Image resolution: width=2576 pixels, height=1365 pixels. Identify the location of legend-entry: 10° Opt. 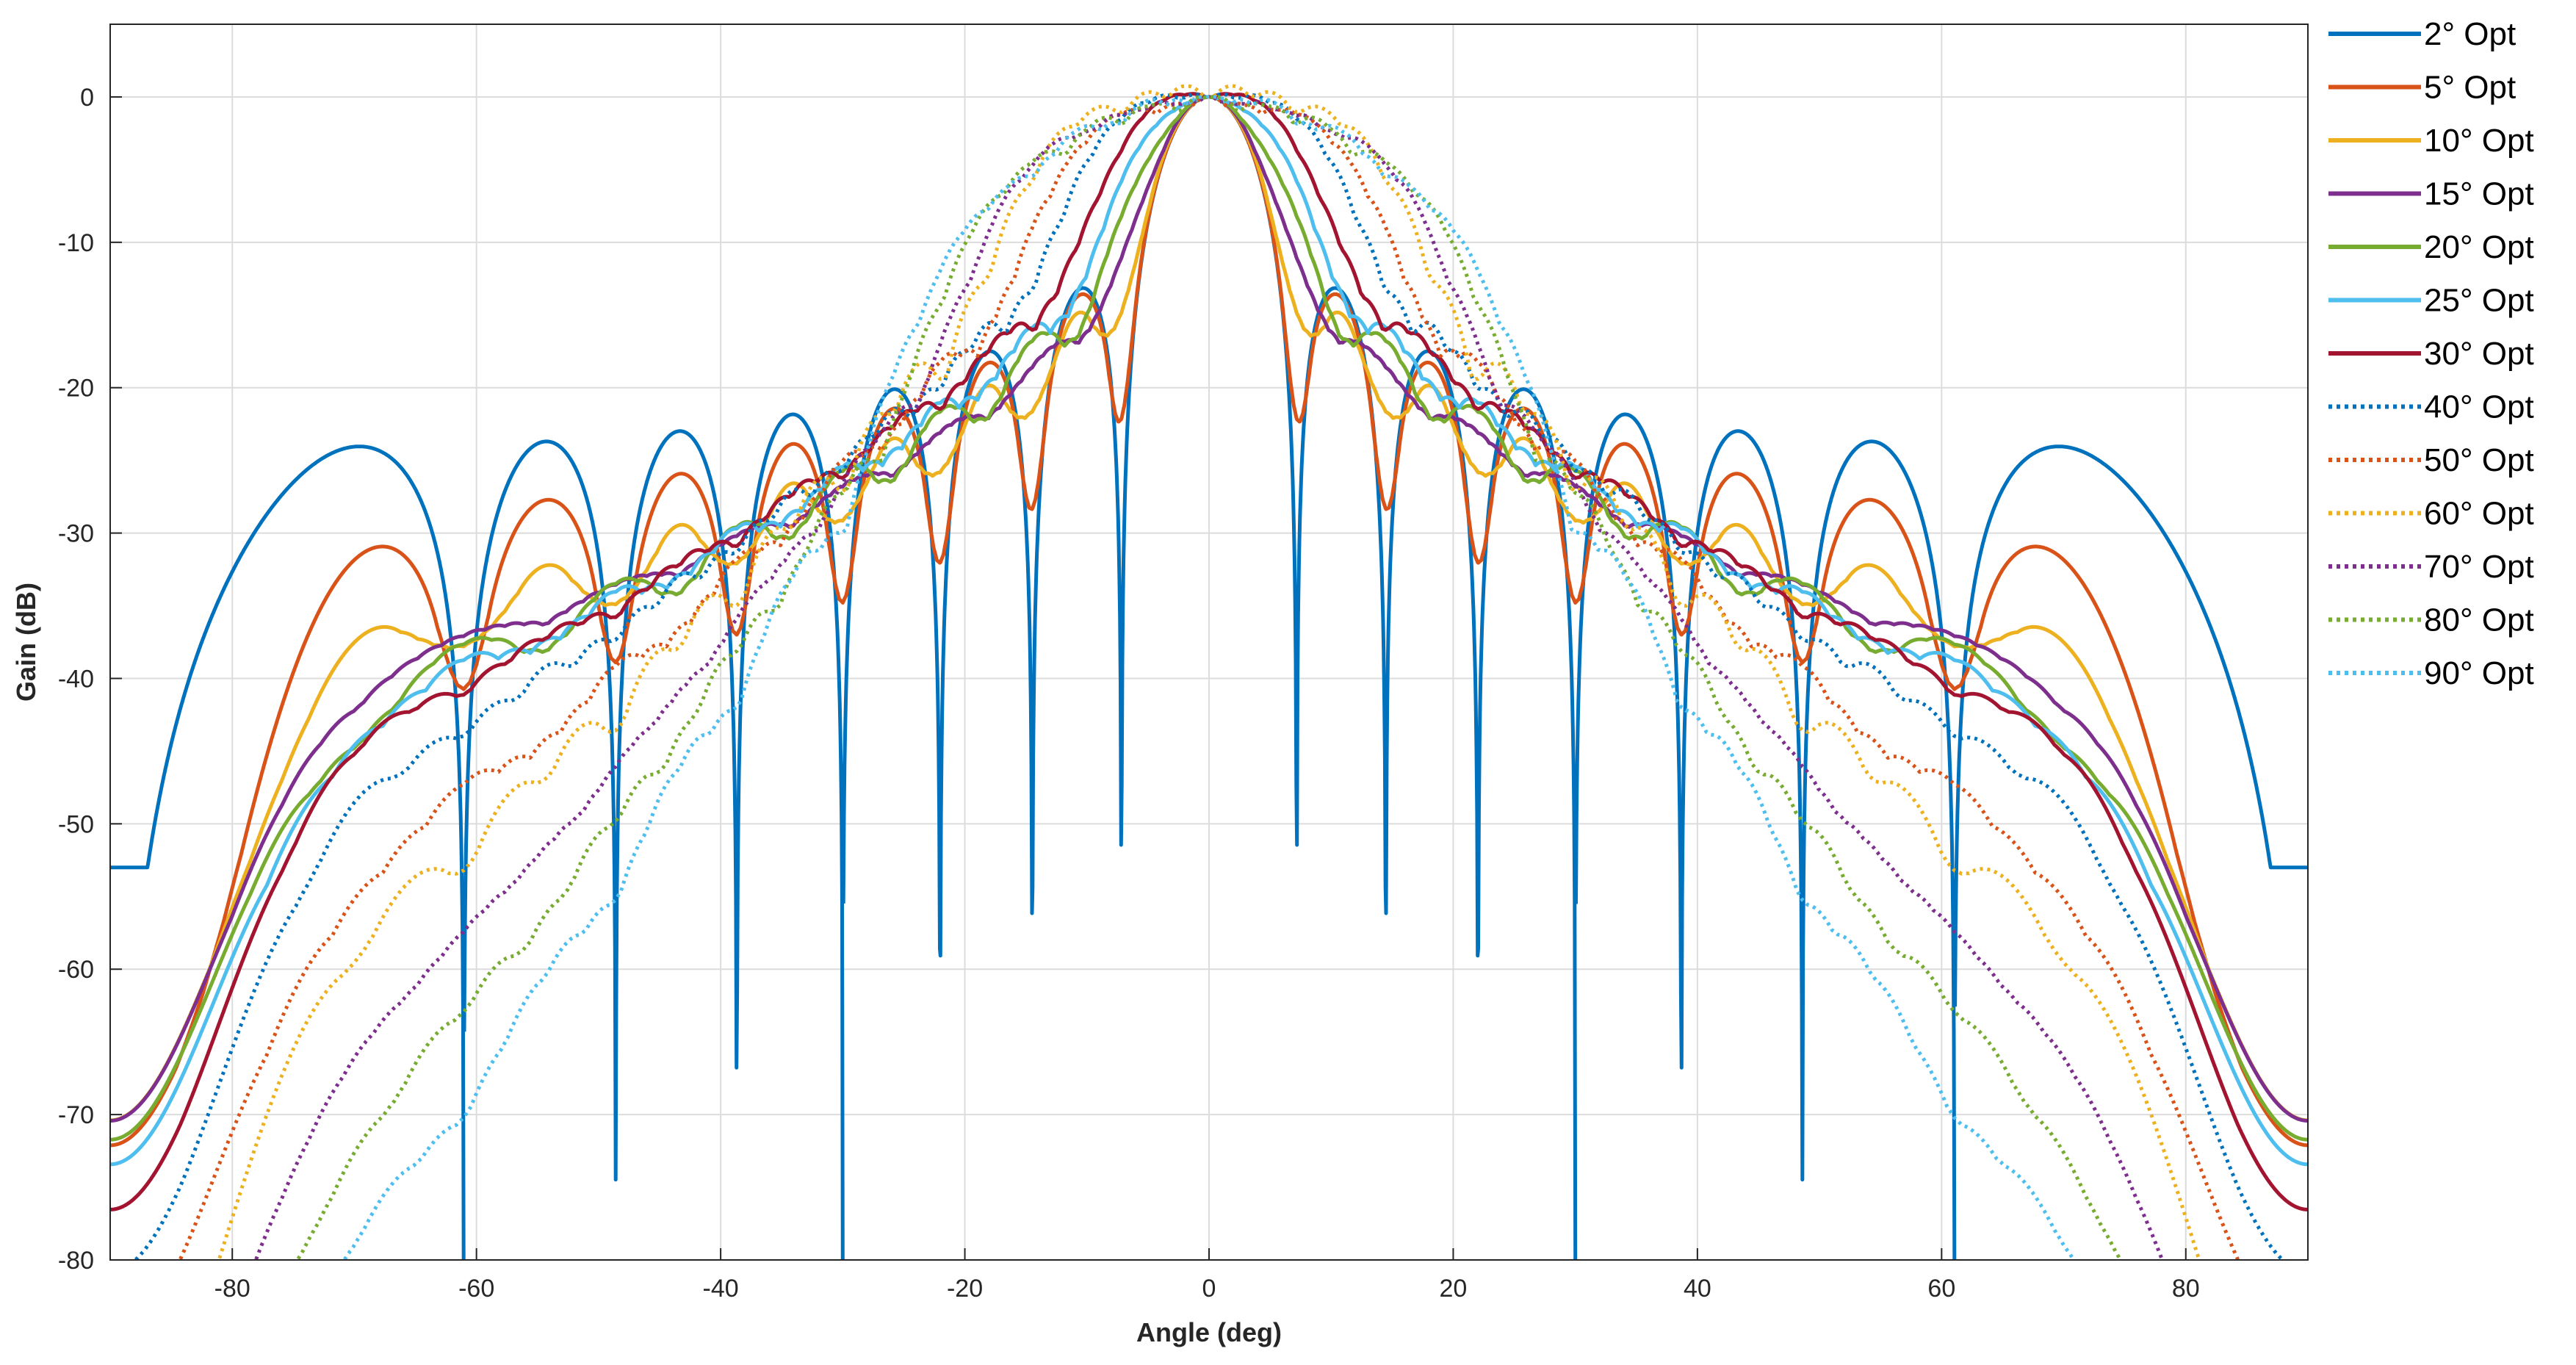
(2479, 141).